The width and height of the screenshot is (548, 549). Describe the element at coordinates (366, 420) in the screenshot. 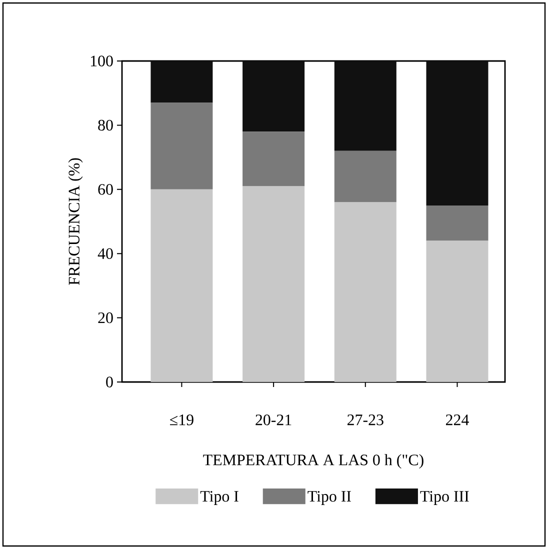

I see `x-tick-label: 27-23` at that location.